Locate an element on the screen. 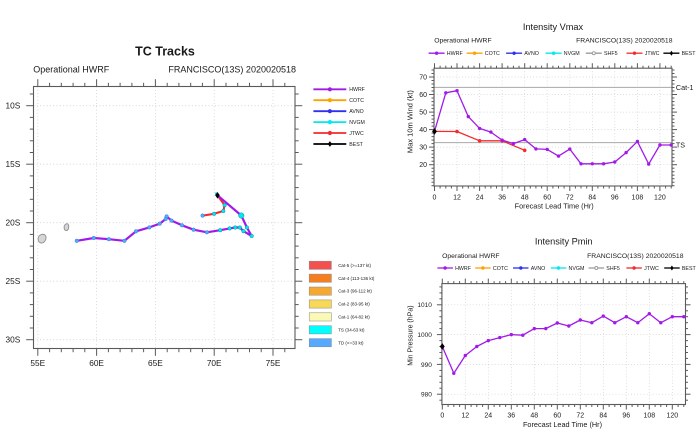 The image size is (699, 437). svg-text: 55E is located at coordinates (37, 363).